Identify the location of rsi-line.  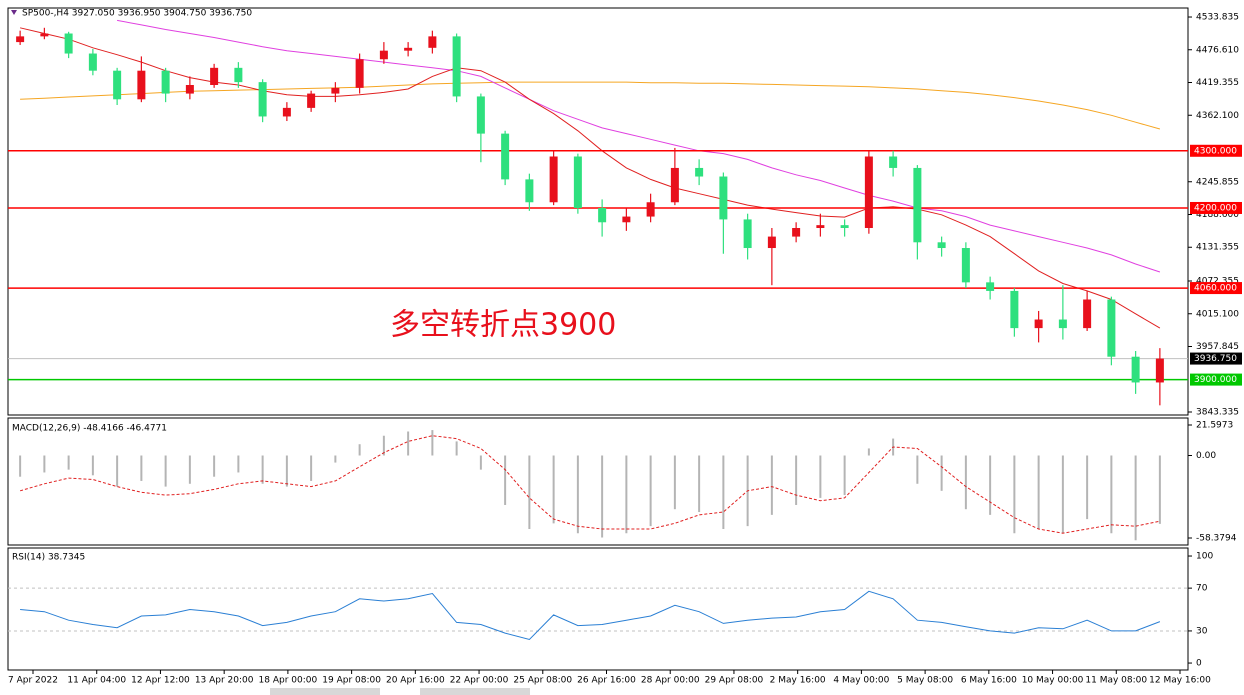
(590, 615).